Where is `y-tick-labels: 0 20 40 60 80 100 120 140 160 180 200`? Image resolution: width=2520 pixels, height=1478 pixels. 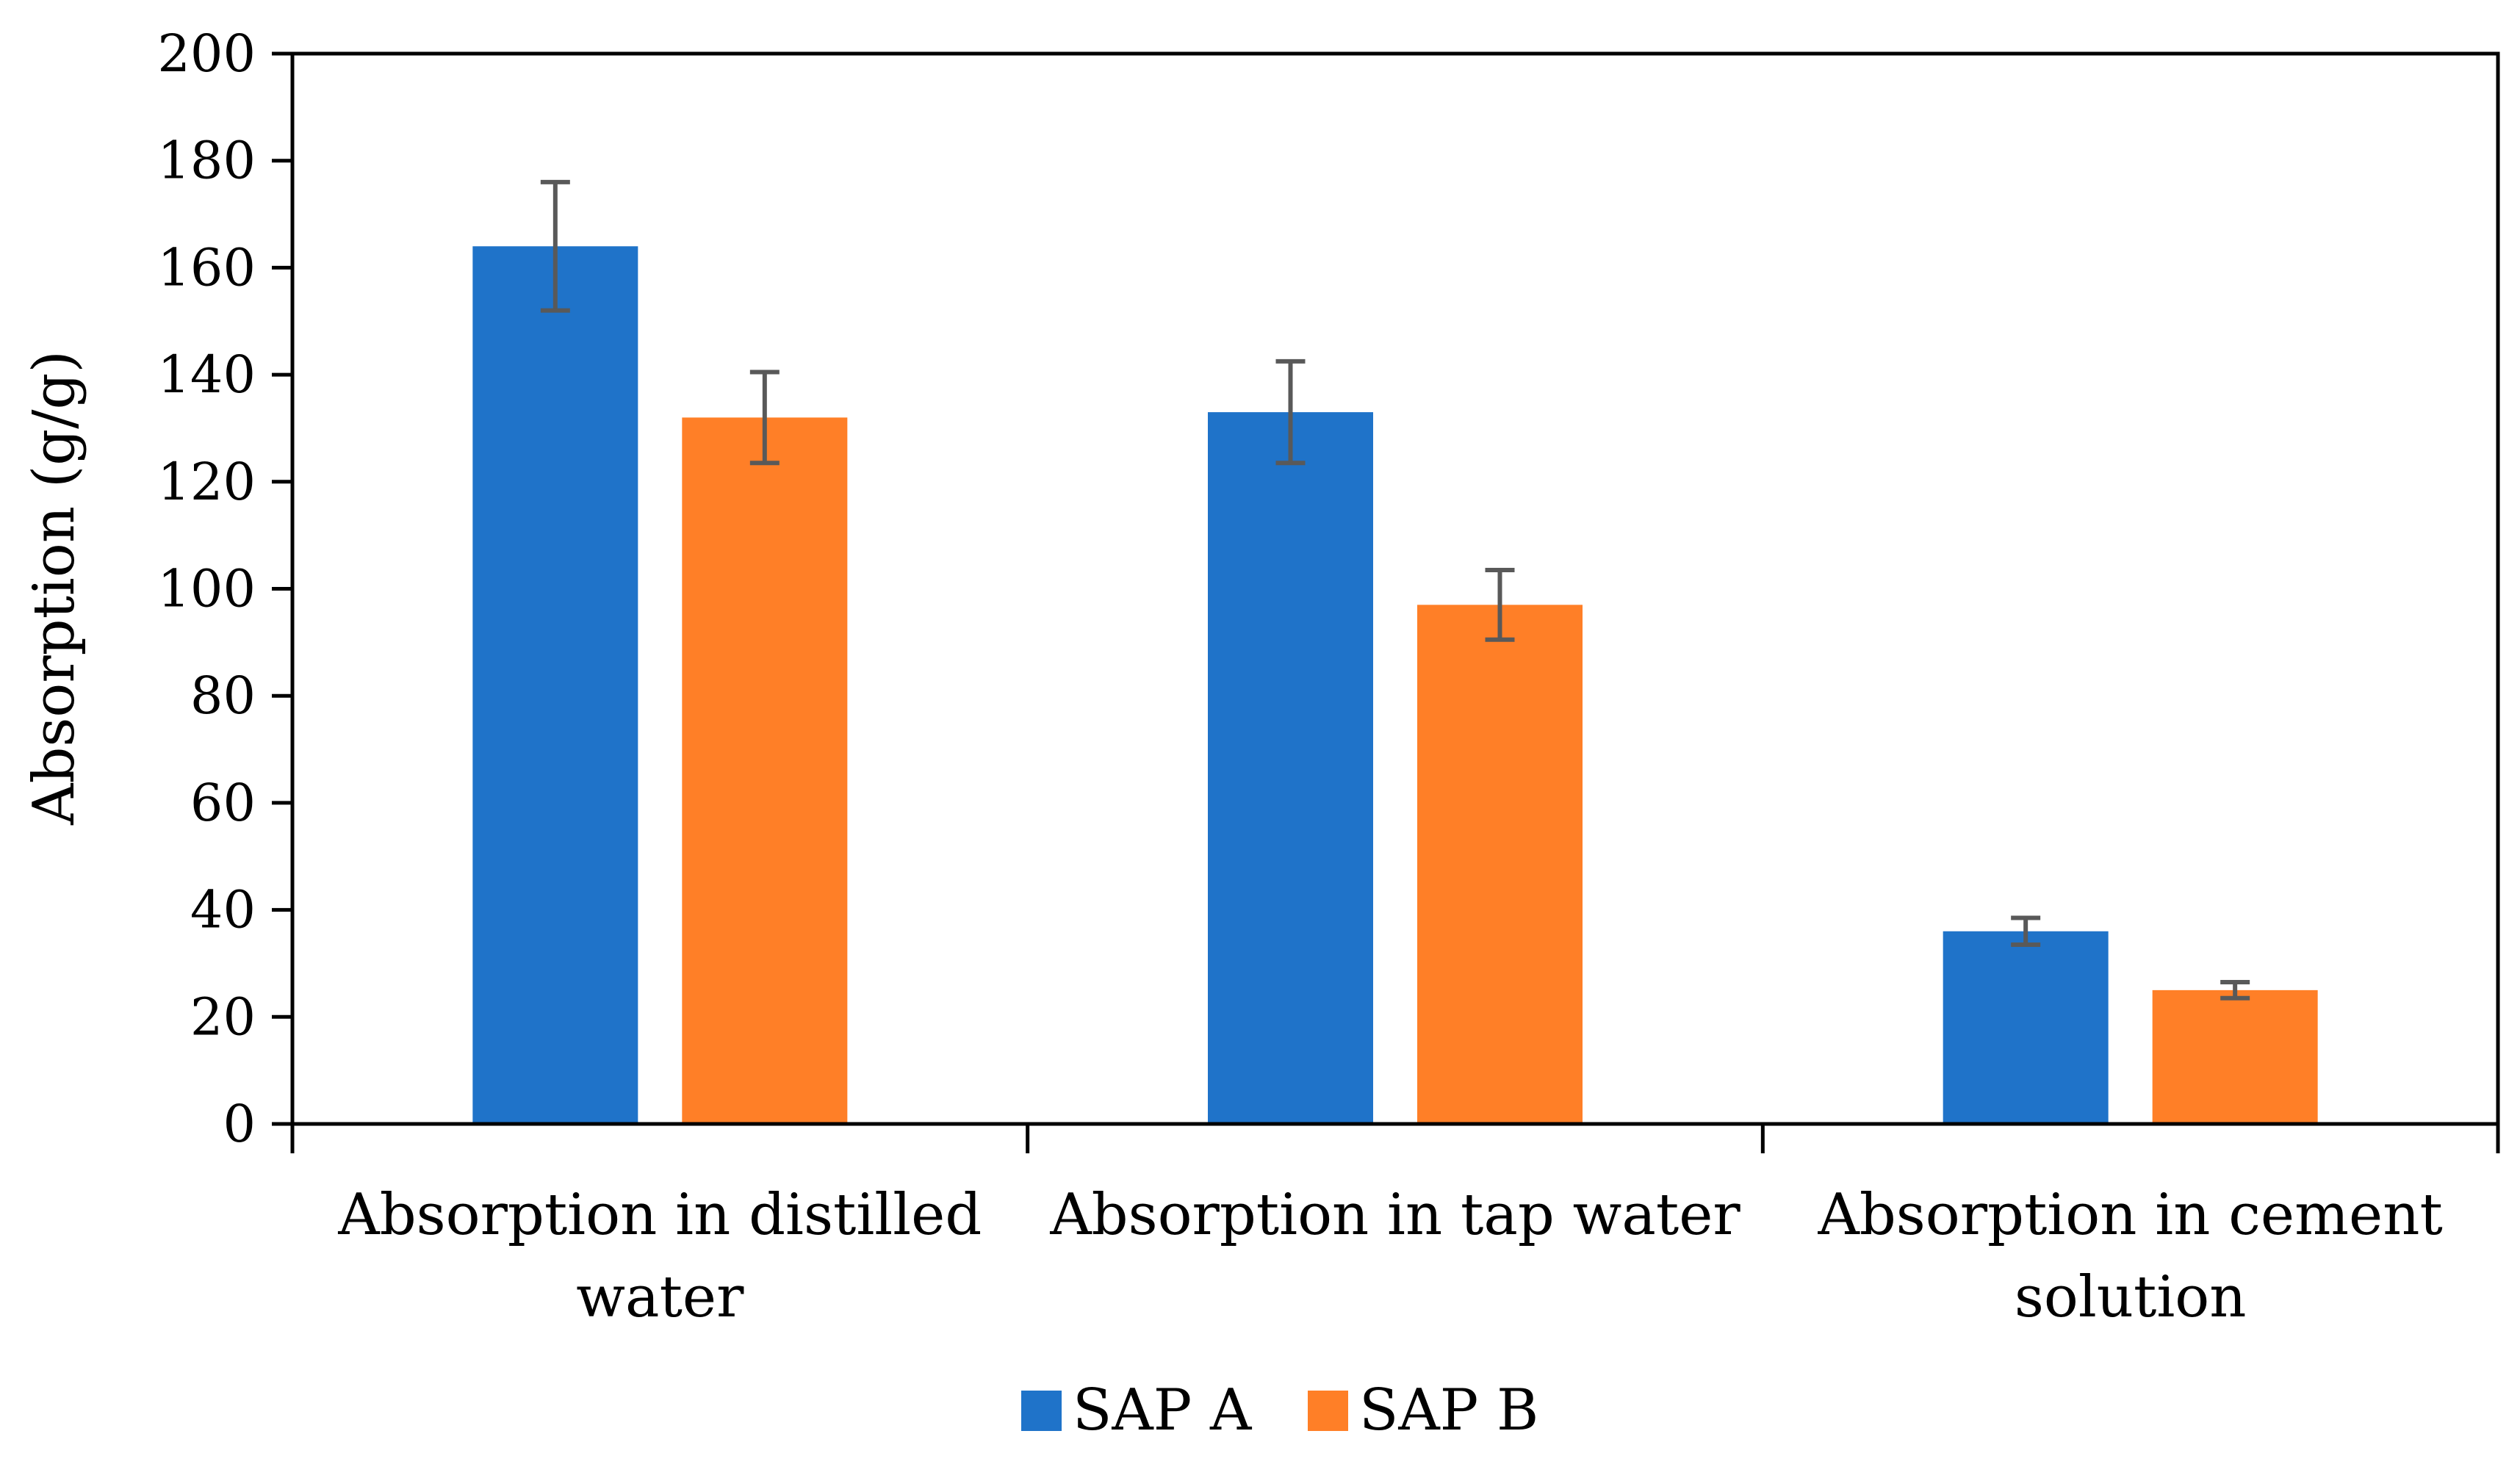
y-tick-labels: 0 20 40 60 80 100 120 140 160 180 200 is located at coordinates (207, 589).